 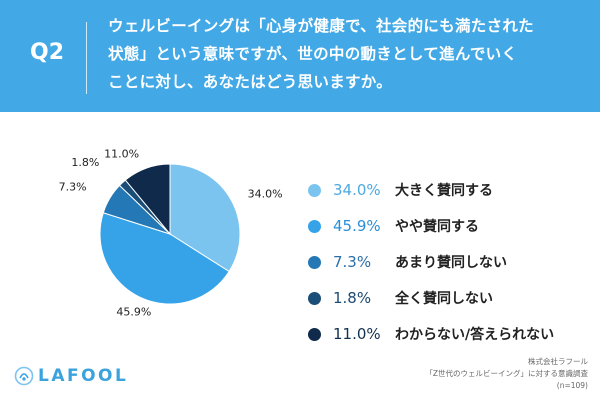 I want to click on legend-label: わからない/答えられない, so click(x=475, y=335).